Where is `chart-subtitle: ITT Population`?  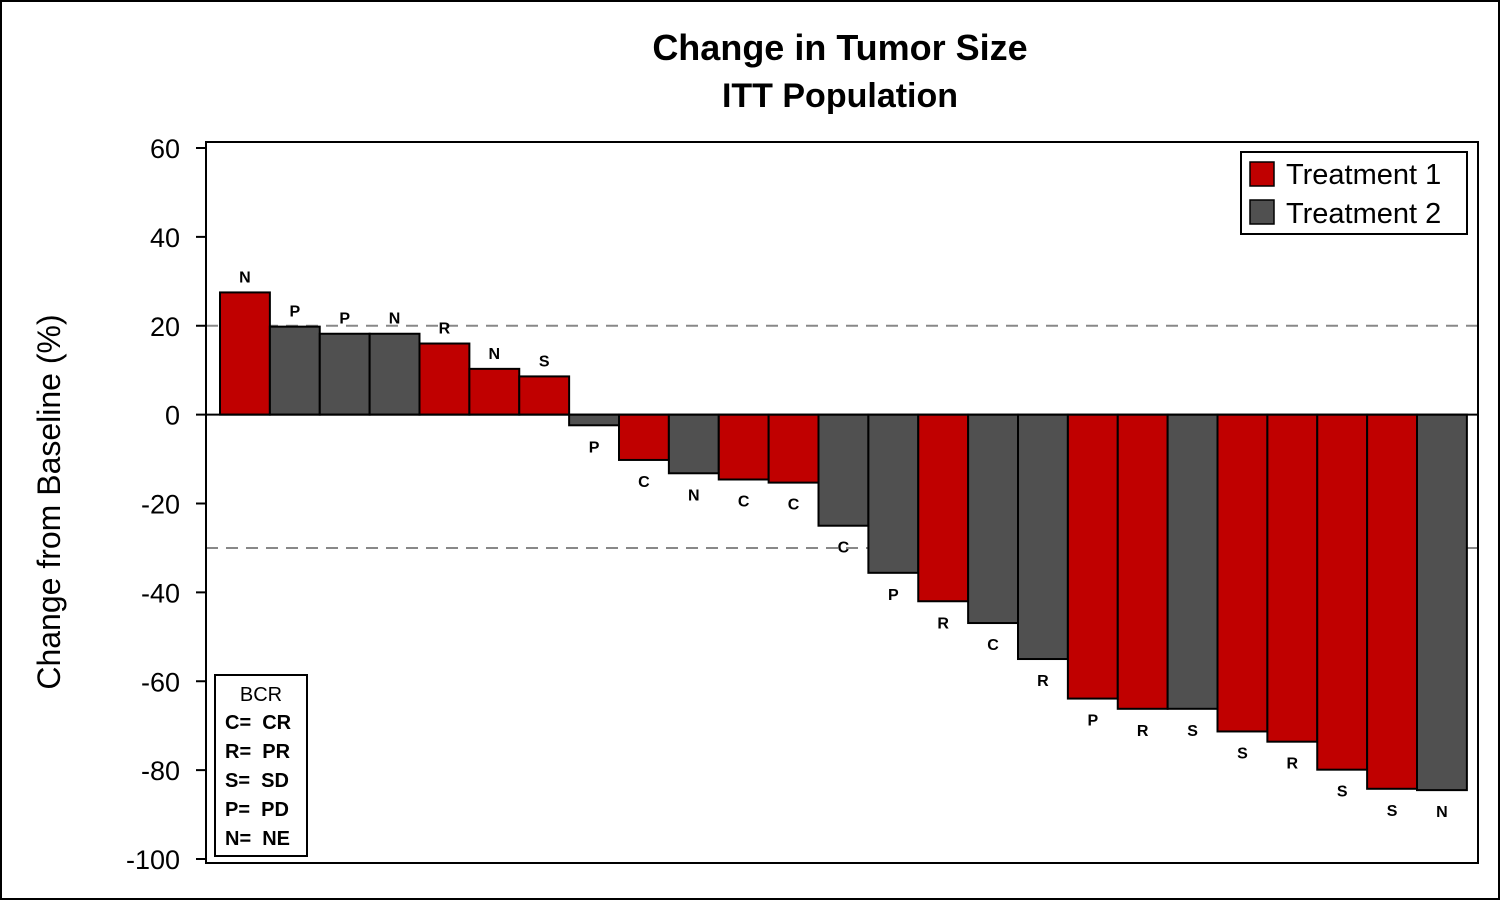
chart-subtitle: ITT Population is located at coordinates (840, 96).